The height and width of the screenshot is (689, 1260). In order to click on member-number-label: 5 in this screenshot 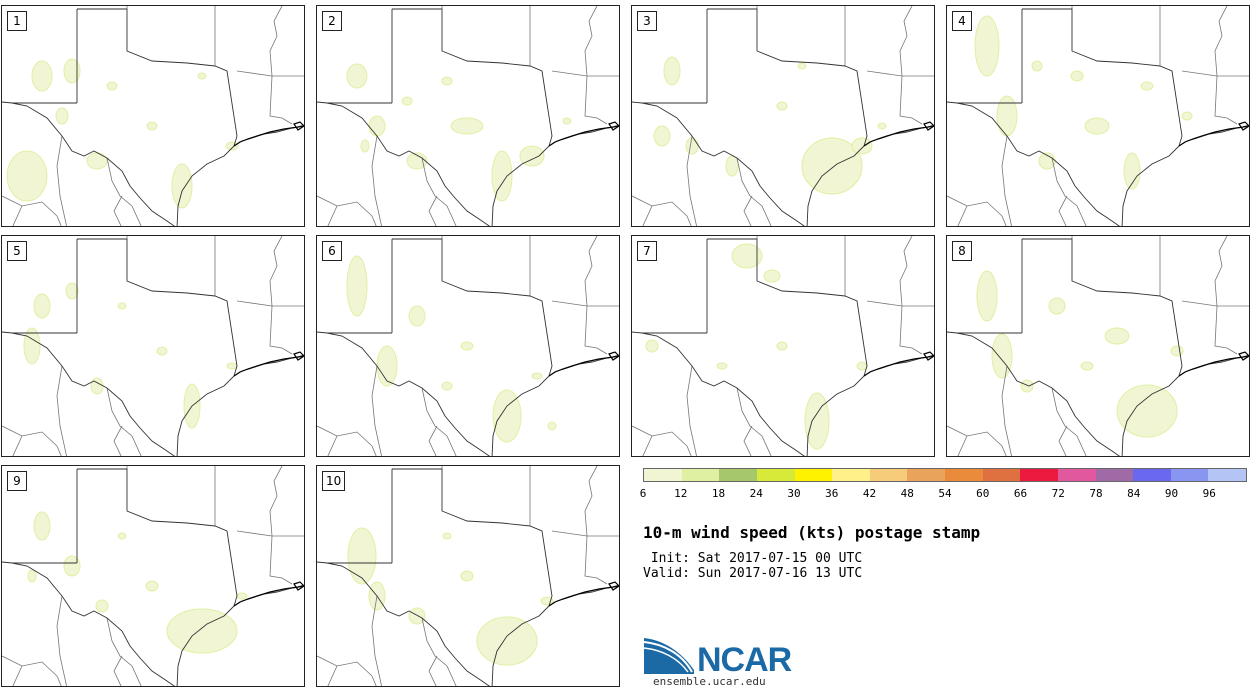, I will do `click(17, 251)`.